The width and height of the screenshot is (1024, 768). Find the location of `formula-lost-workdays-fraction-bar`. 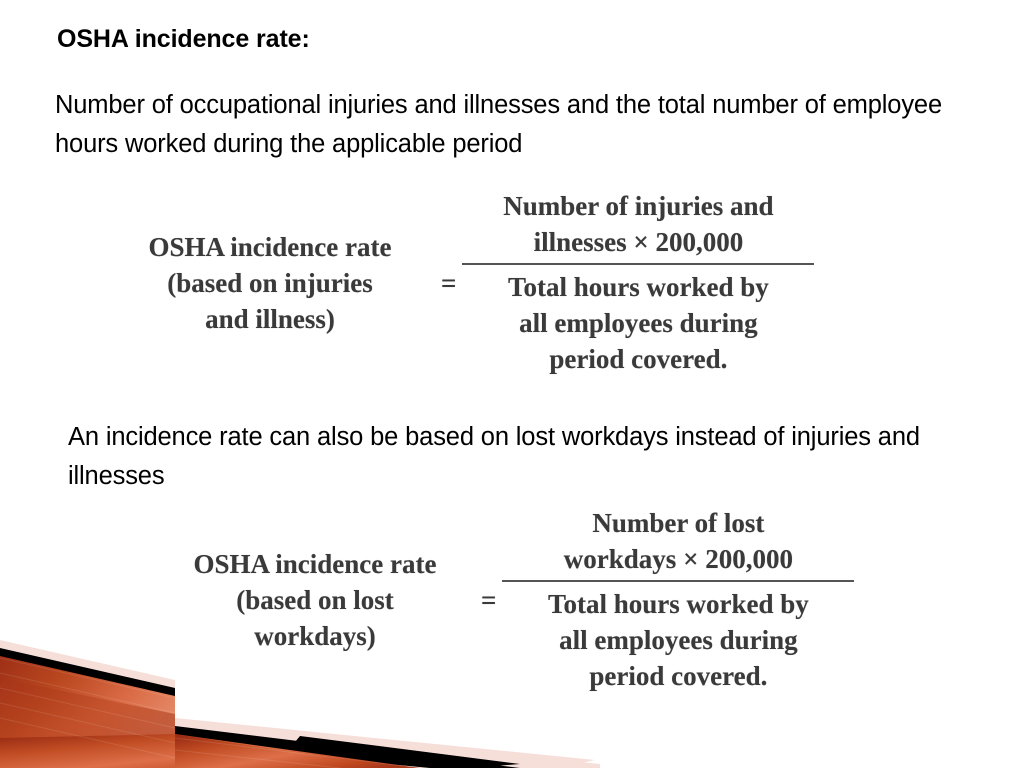

formula-lost-workdays-fraction-bar is located at coordinates (678, 581).